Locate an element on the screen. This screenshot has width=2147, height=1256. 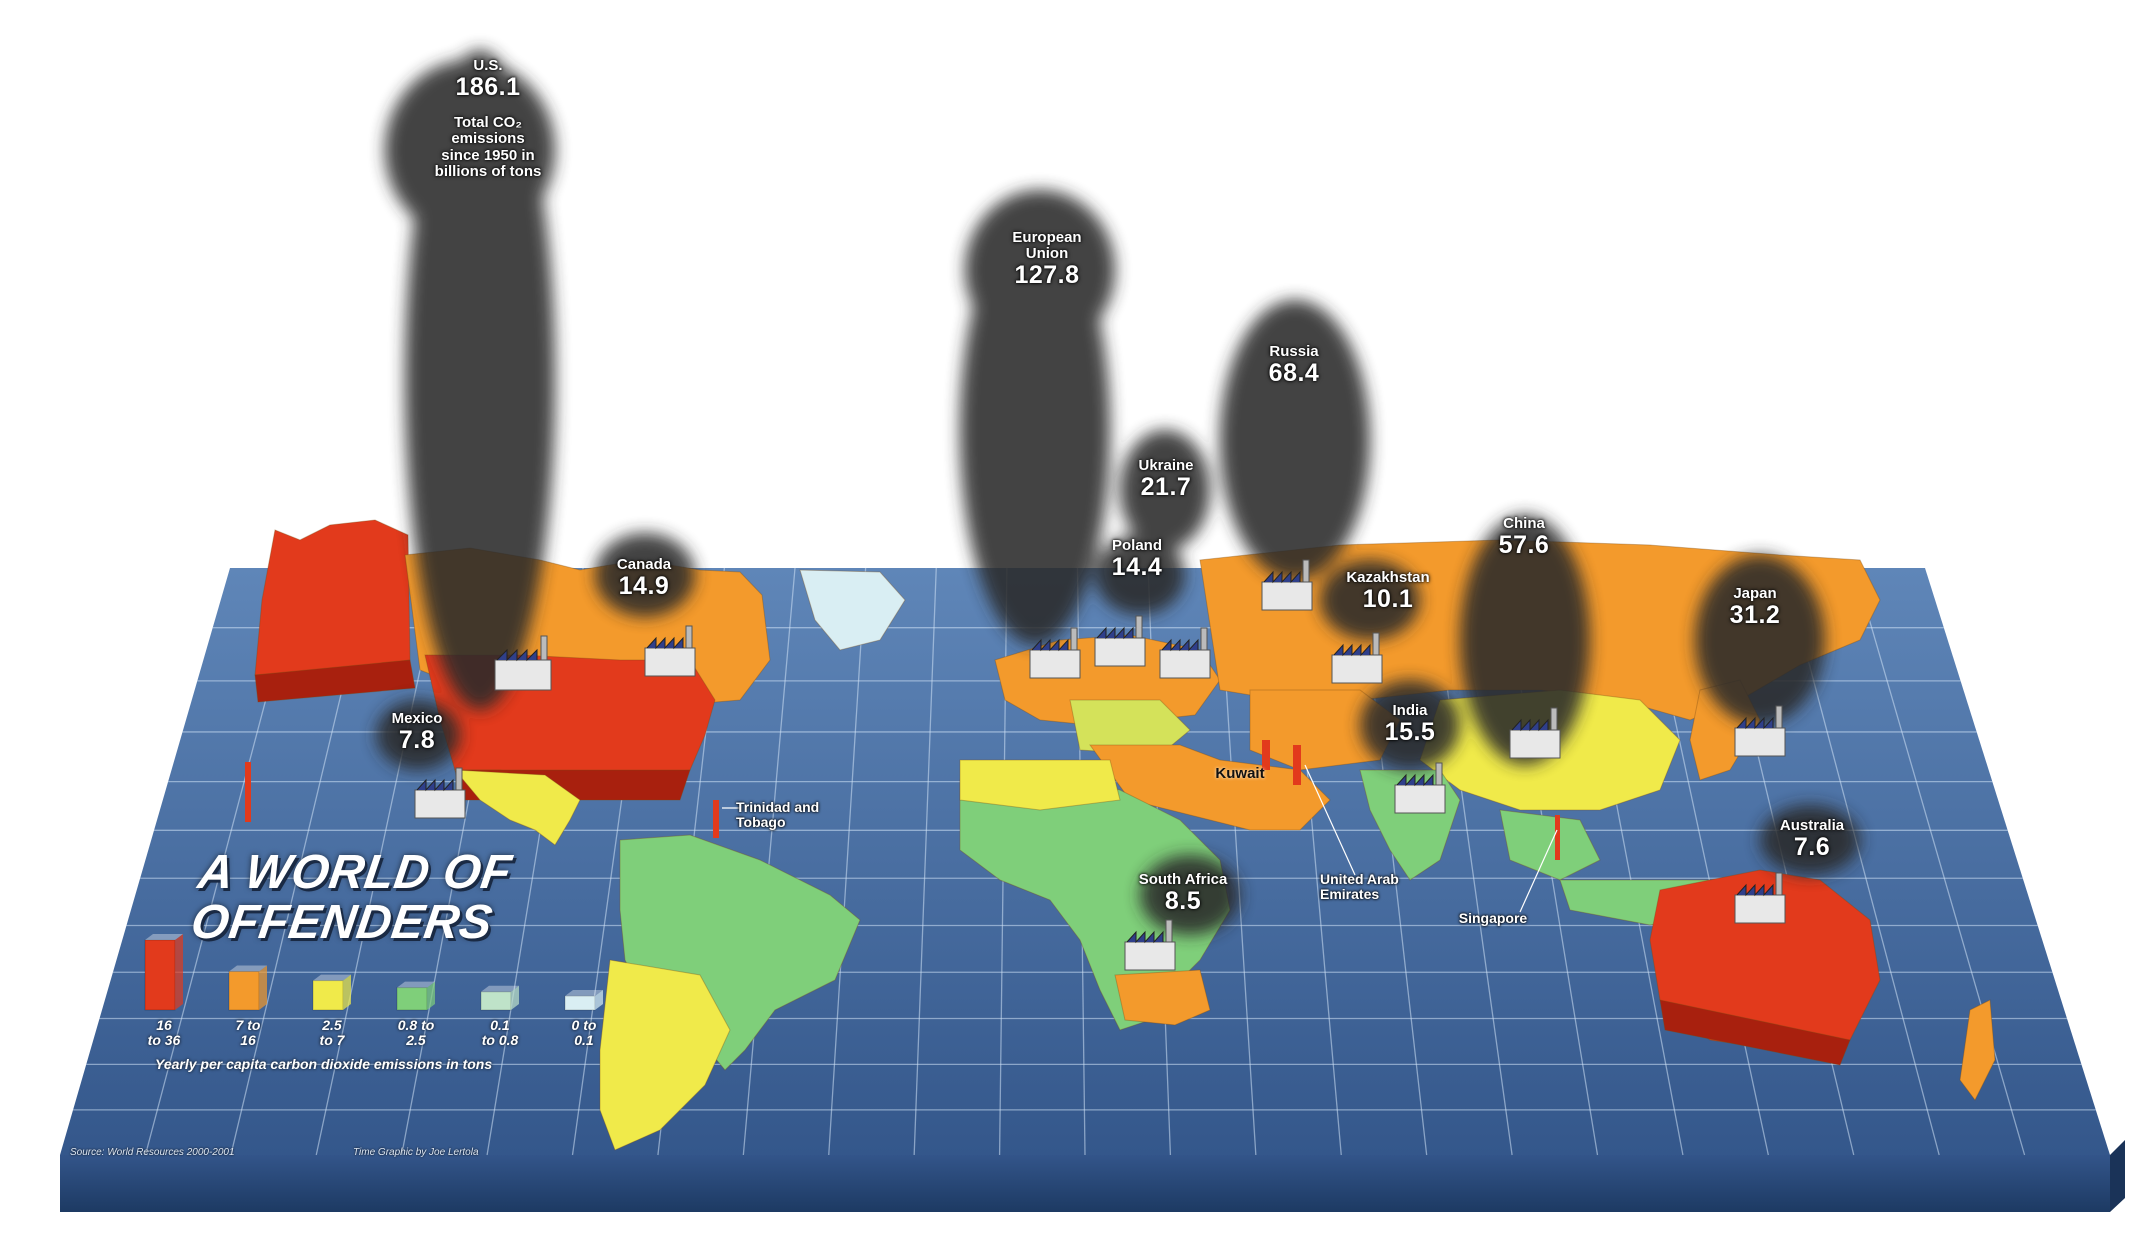
label-eu-name: European Union is located at coordinates (1047, 246).